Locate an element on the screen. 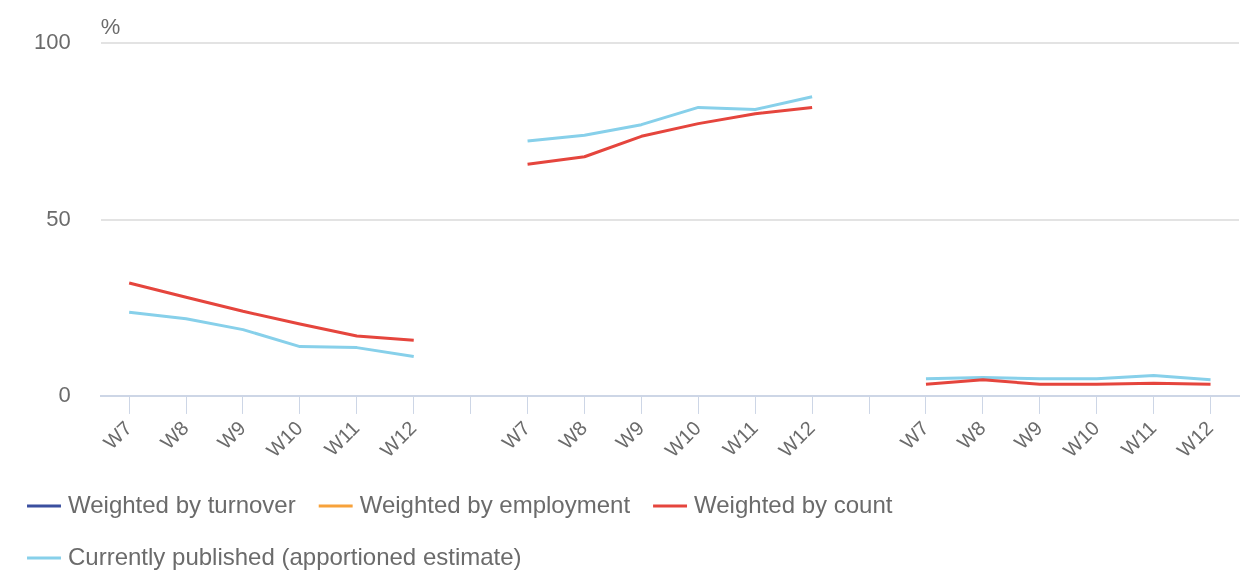  legend-label: Weighted by turnover is located at coordinates (182, 504).